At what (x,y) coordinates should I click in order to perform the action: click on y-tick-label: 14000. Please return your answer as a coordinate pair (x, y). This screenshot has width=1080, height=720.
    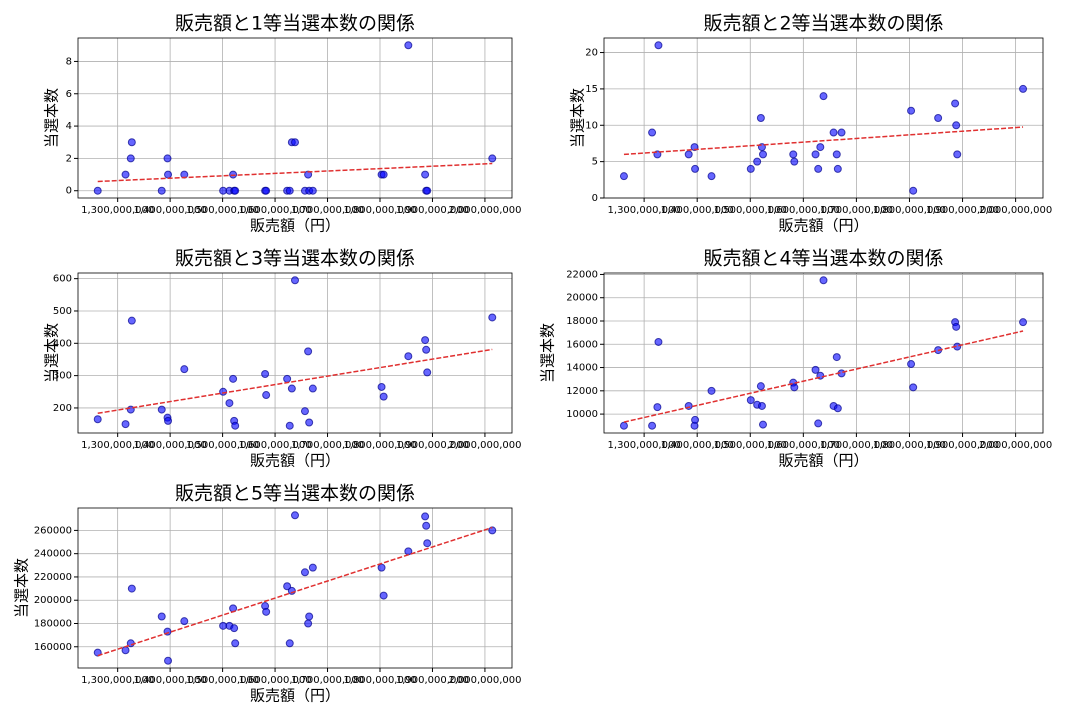
    Looking at the image, I should click on (582, 368).